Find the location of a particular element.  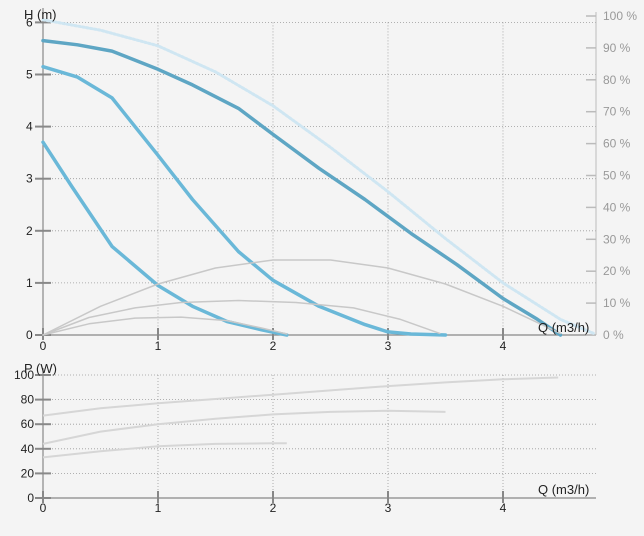

head-x-tick-label: 3 is located at coordinates (388, 346).